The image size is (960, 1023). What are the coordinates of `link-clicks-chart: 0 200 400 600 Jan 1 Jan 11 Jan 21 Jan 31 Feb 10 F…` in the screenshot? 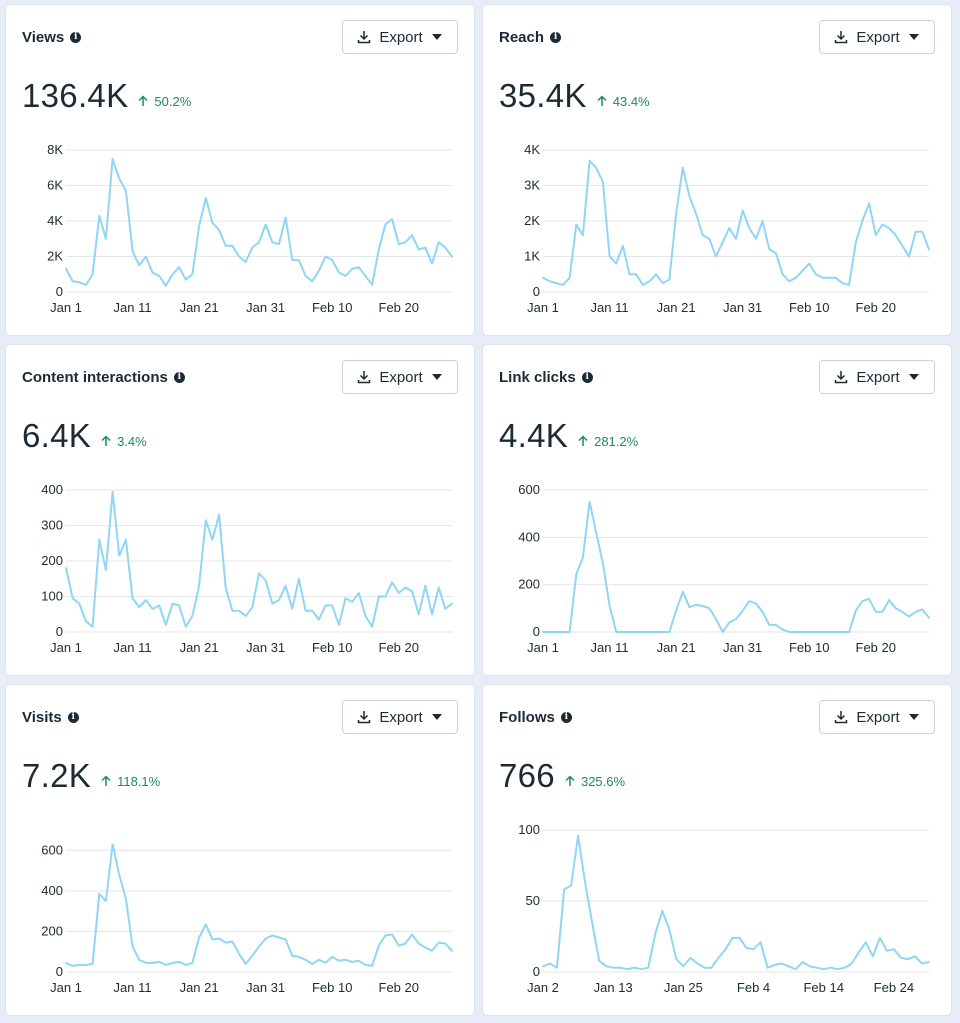 It's located at (724, 568).